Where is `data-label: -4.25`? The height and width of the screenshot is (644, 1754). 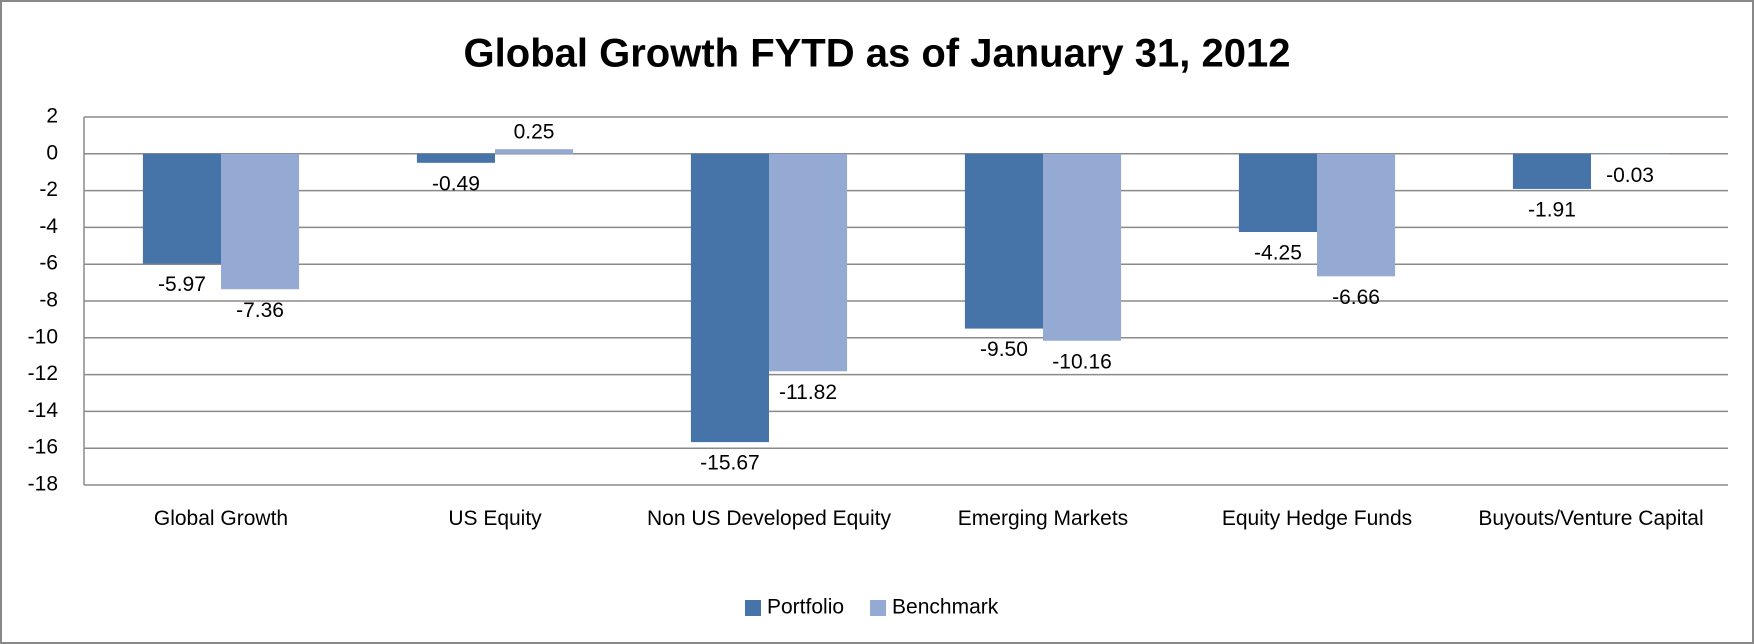 data-label: -4.25 is located at coordinates (1278, 253).